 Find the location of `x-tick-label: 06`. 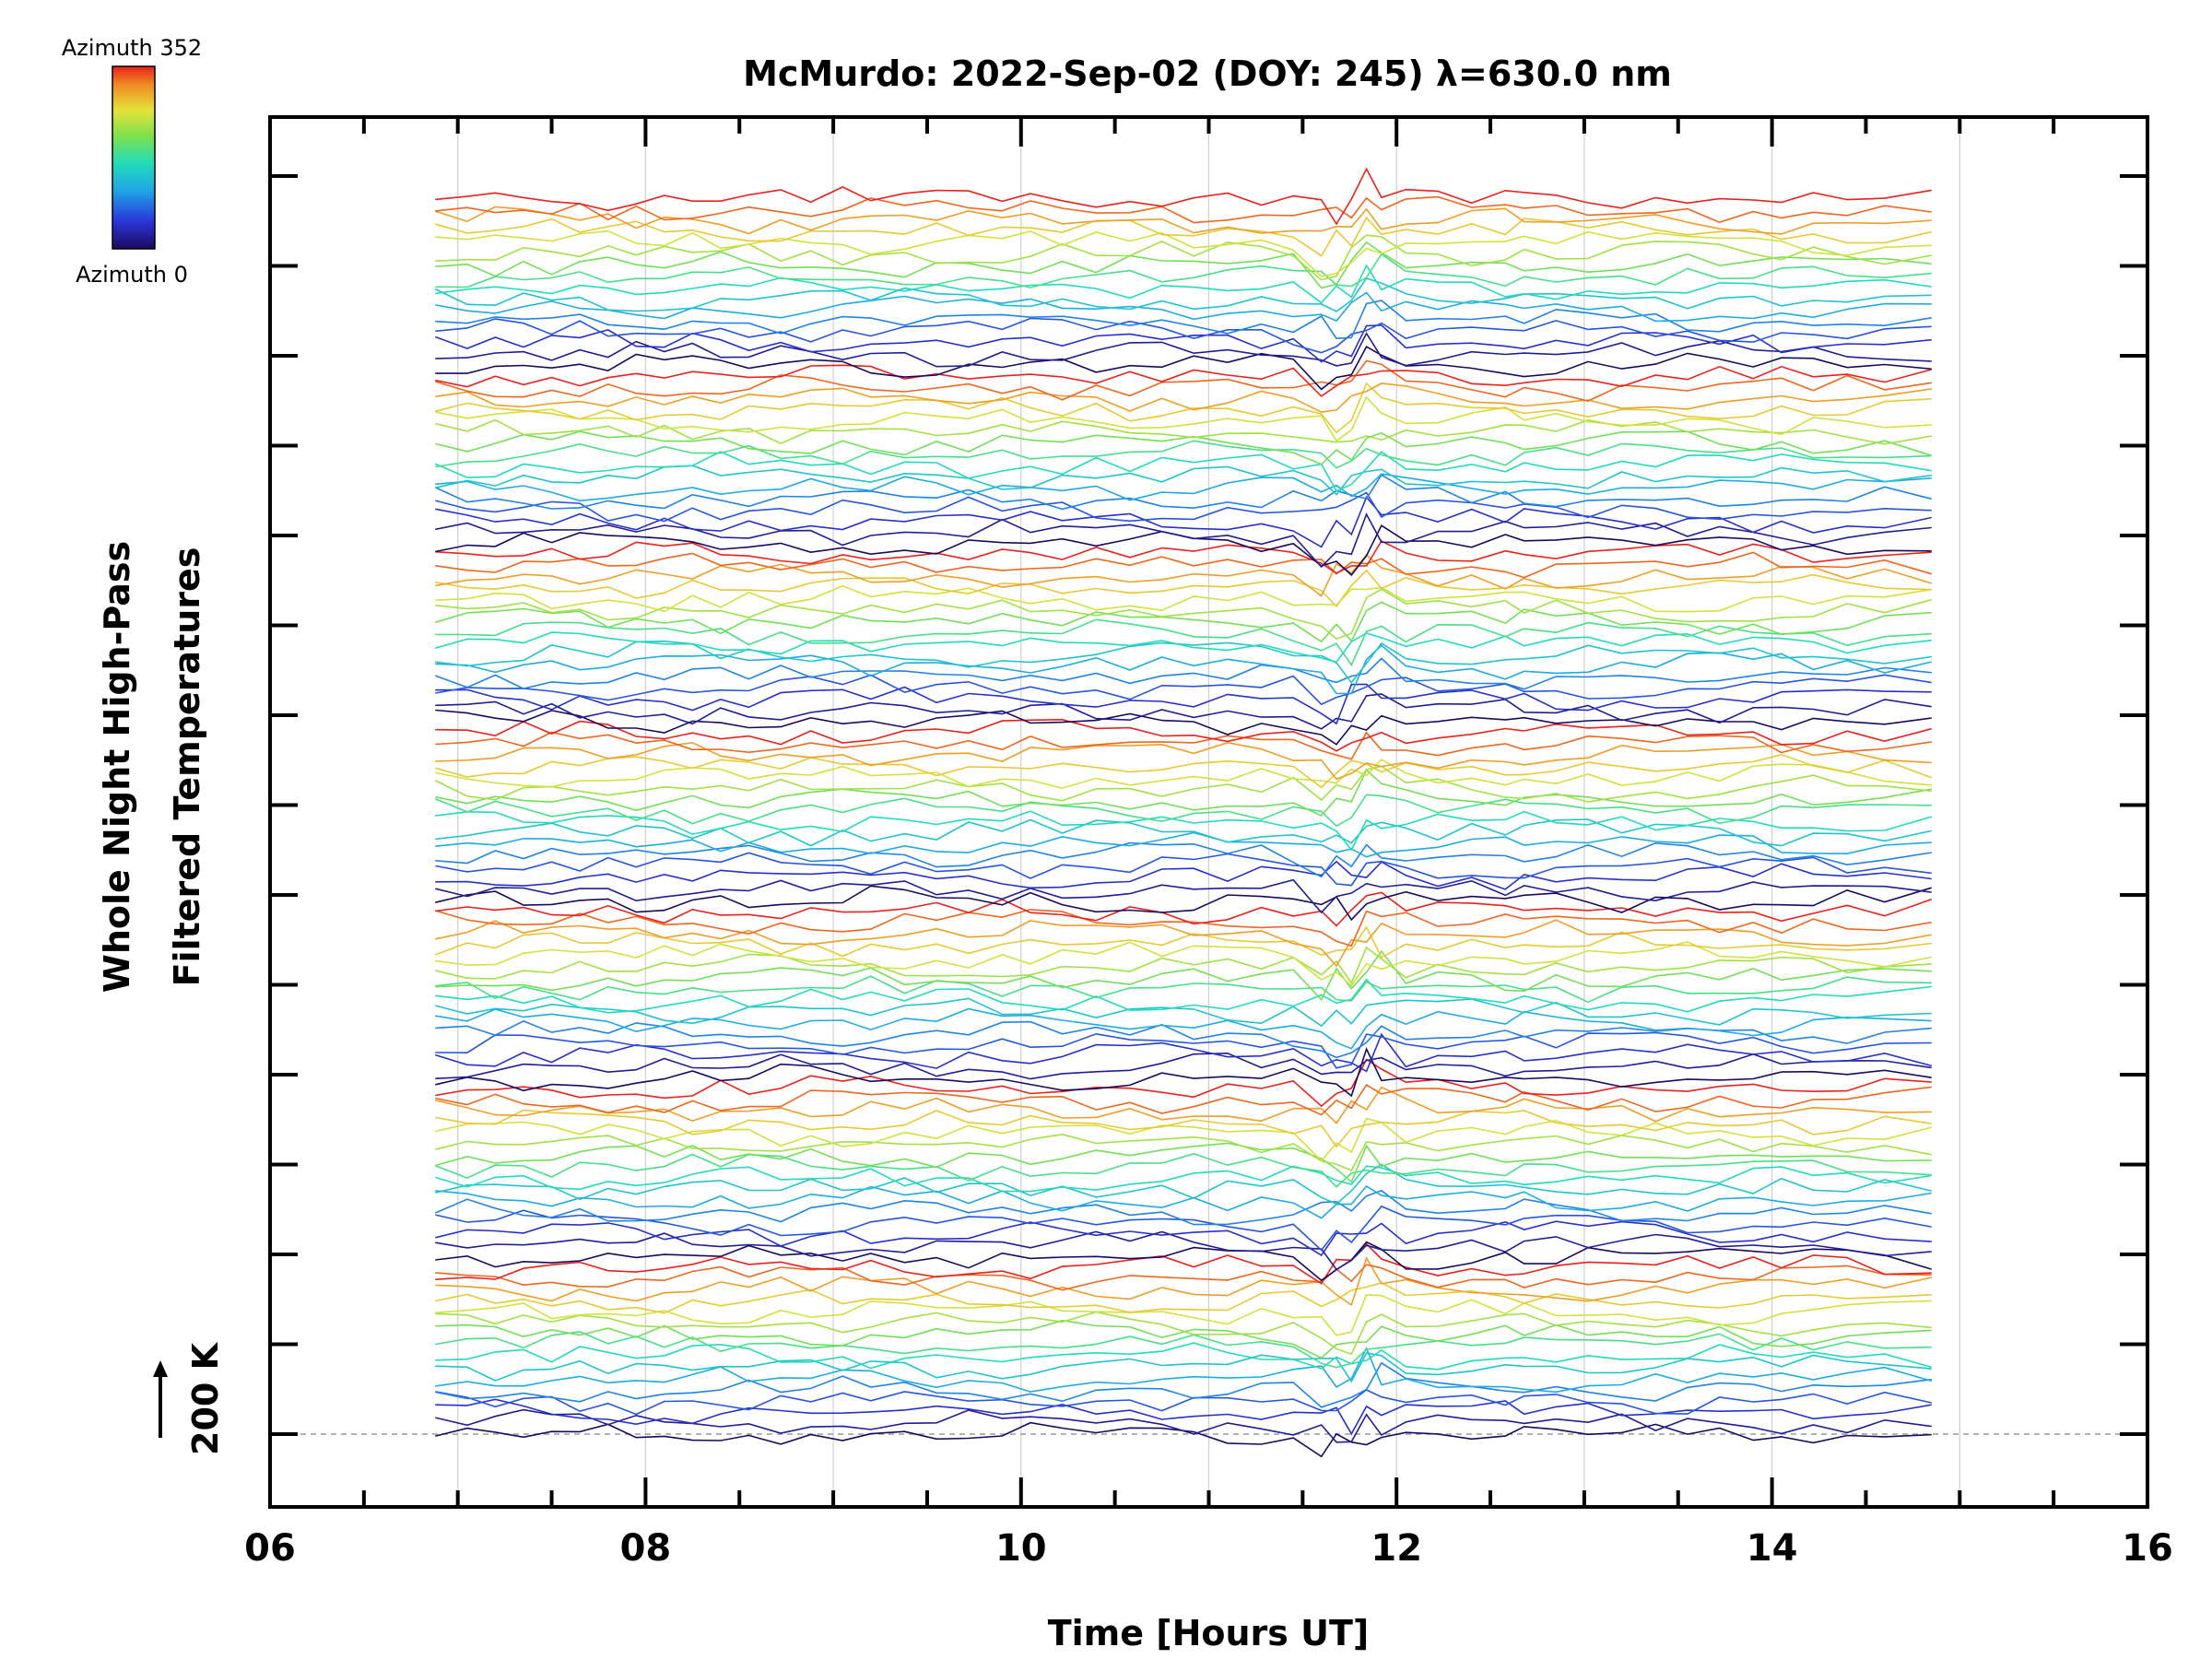

x-tick-label: 06 is located at coordinates (270, 1548).